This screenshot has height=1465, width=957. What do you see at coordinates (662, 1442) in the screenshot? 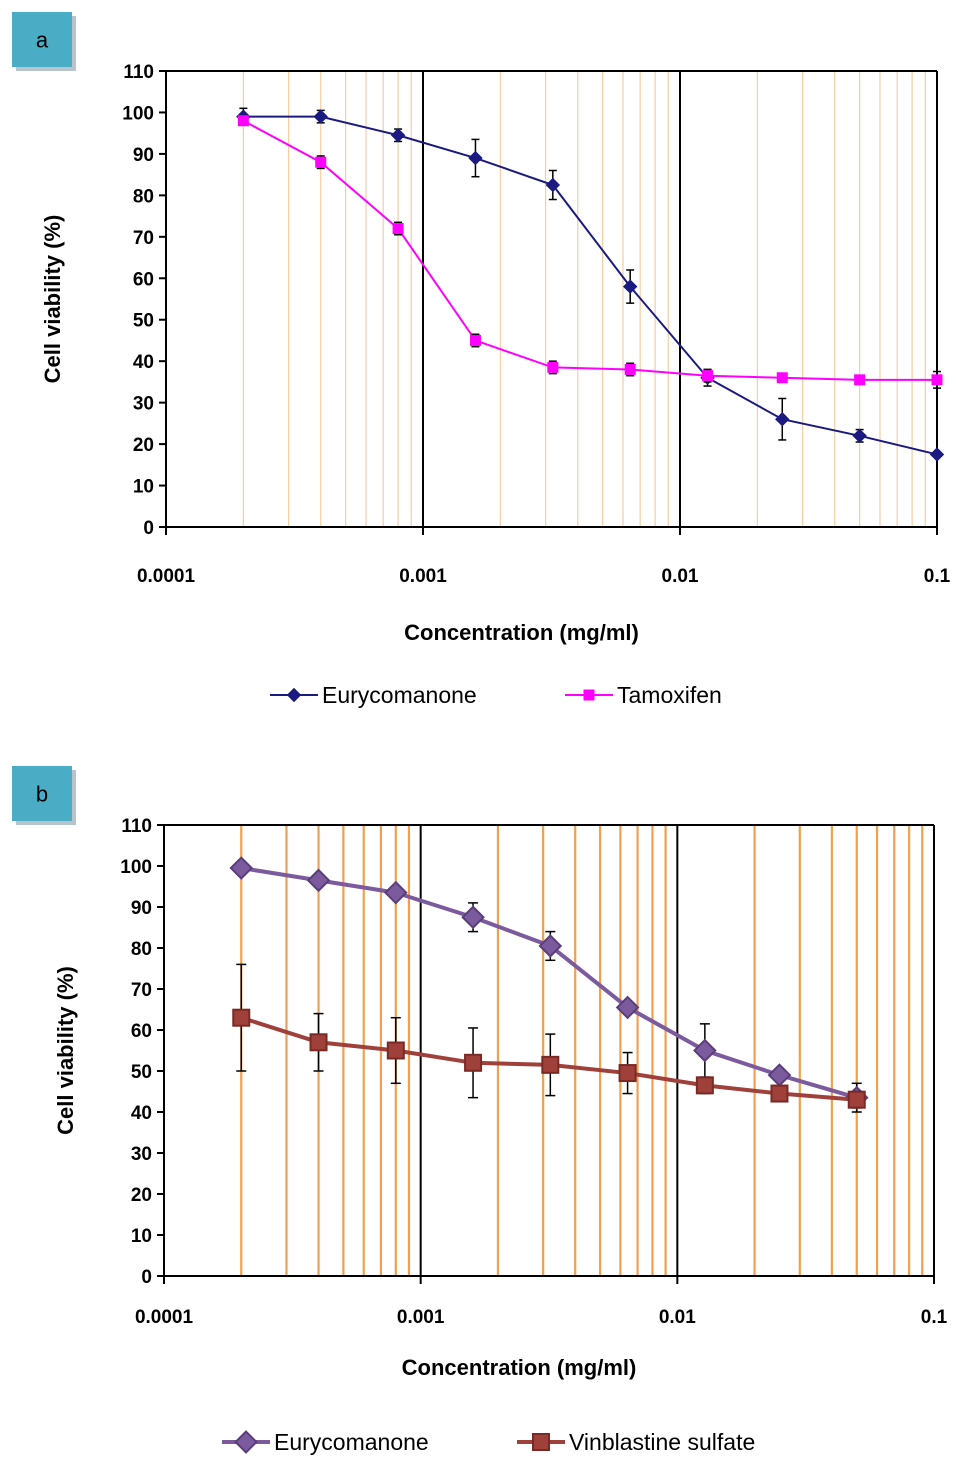
I see `legend-label: Vinblastine sulfate` at bounding box center [662, 1442].